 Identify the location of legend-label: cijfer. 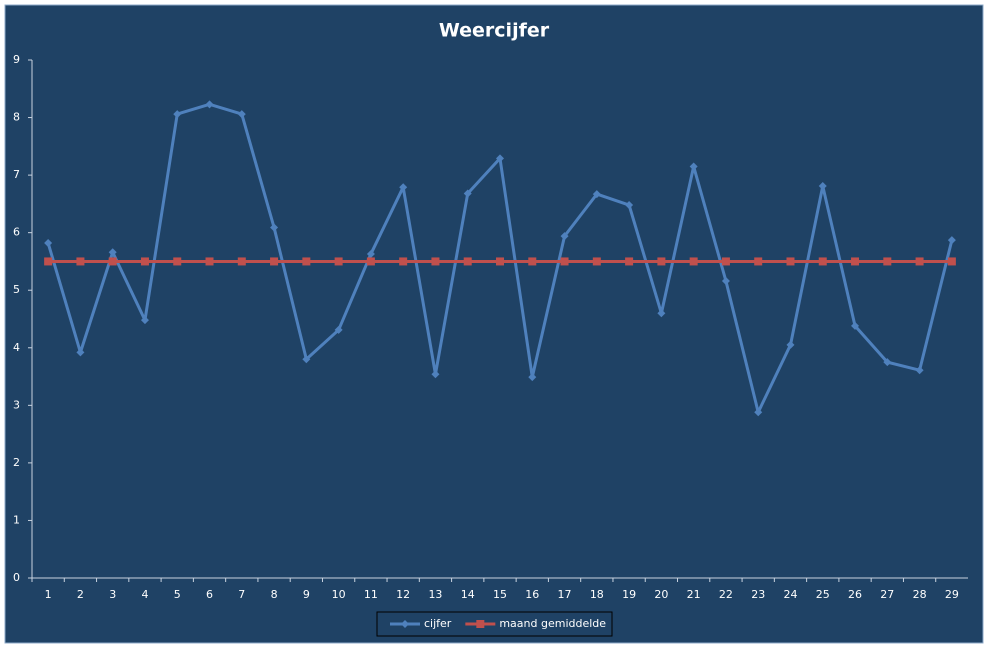
(438, 623).